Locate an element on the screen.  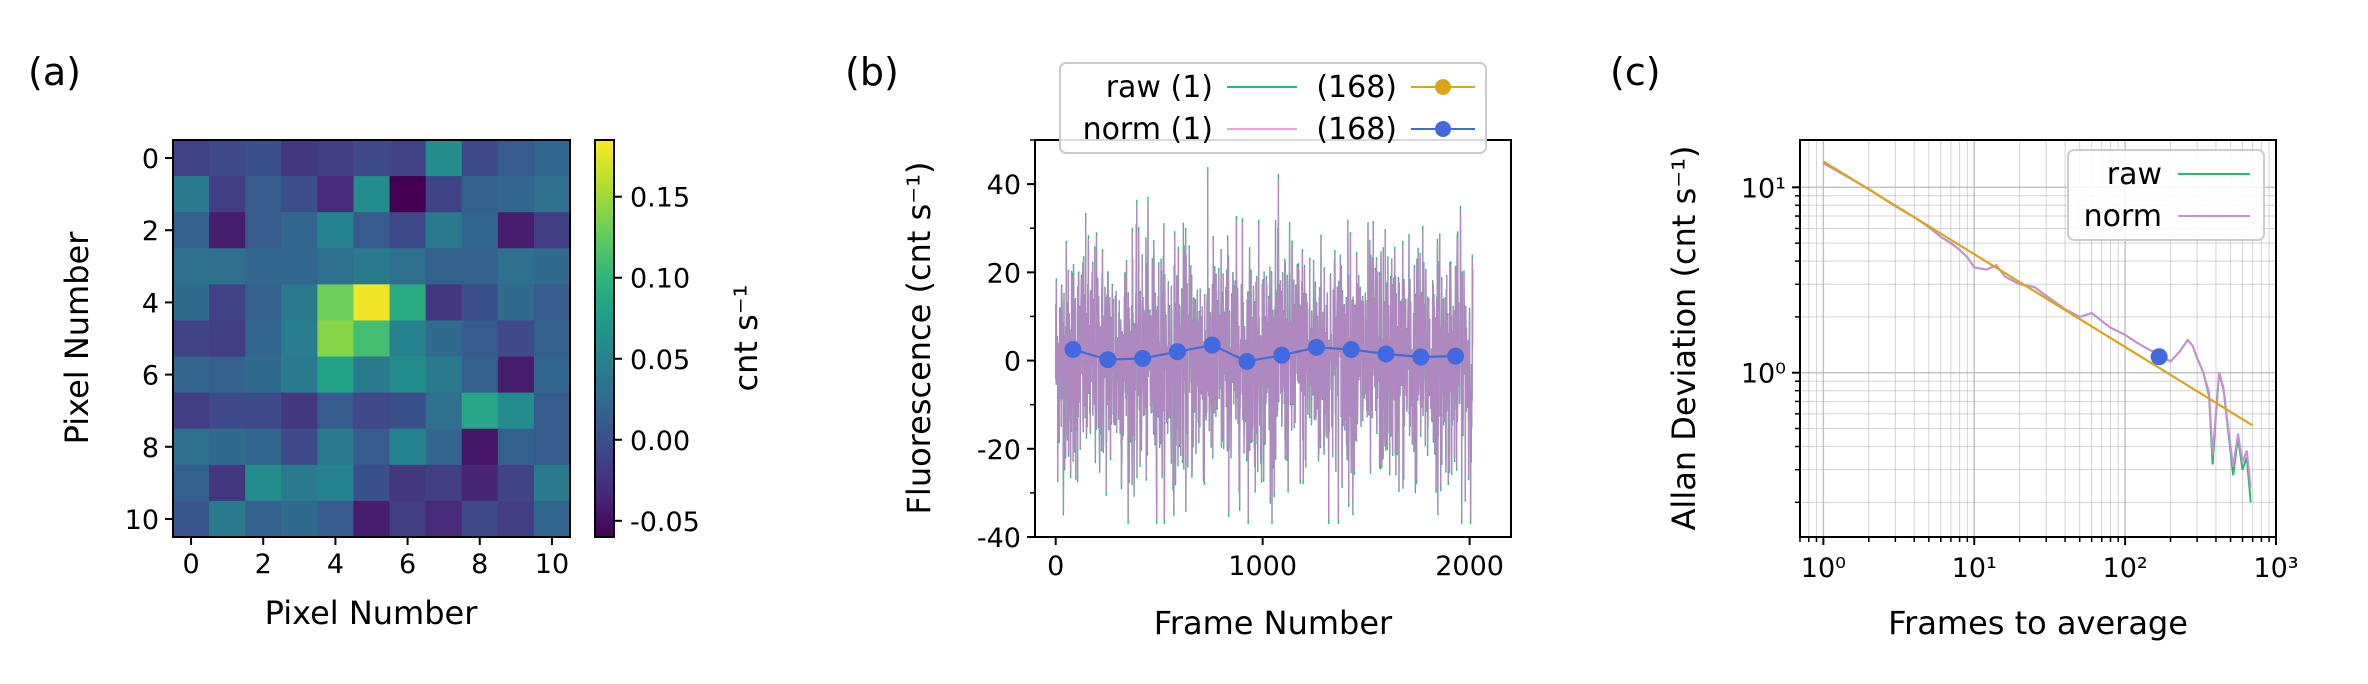
heatmap-y-label: Pixel Number is located at coordinates (77, 338).